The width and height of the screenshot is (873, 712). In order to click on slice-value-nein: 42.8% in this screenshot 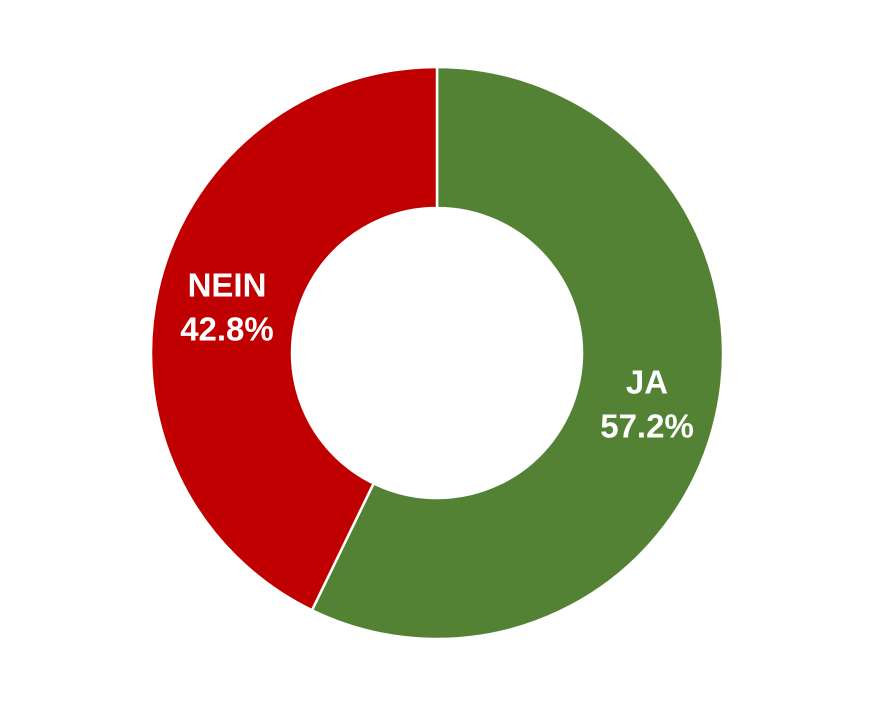, I will do `click(227, 329)`.